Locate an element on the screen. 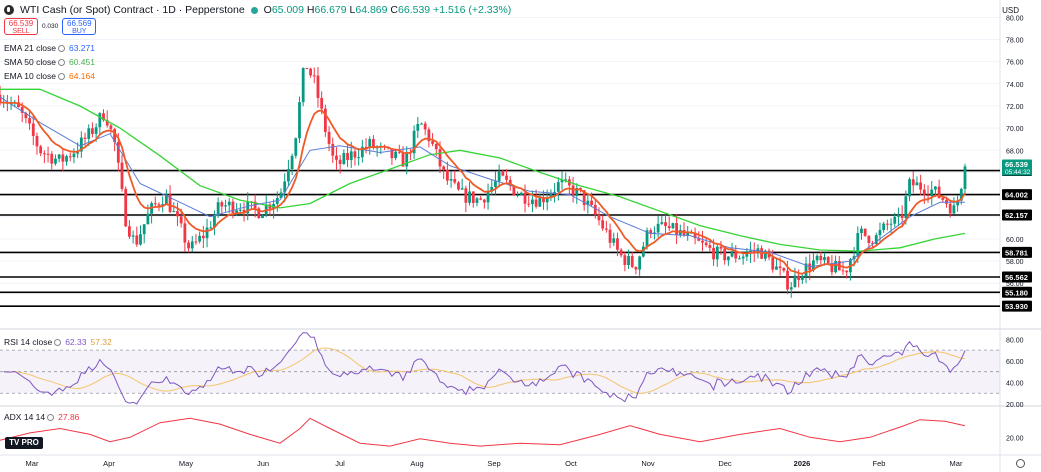 The image size is (1041, 472). time-axis-label: Sep is located at coordinates (493, 463).